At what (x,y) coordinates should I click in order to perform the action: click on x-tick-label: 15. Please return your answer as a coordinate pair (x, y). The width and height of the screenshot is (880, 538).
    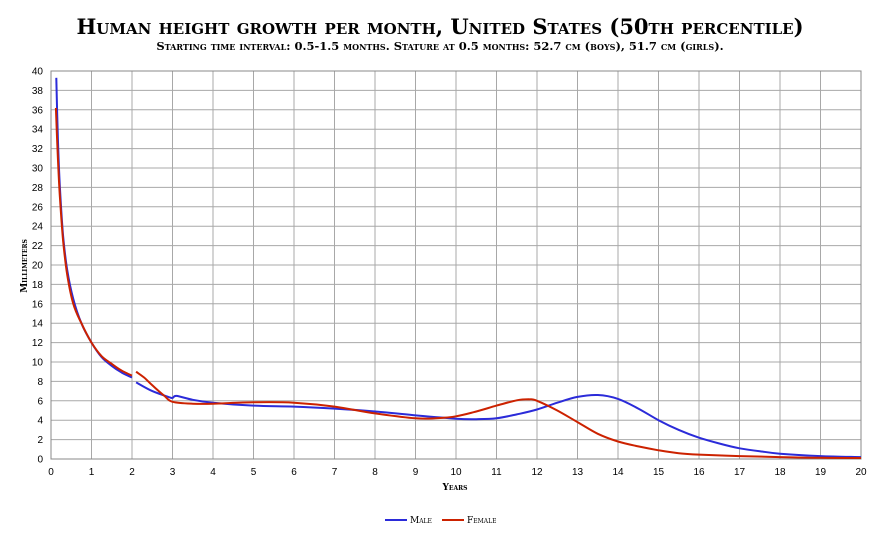
    Looking at the image, I should click on (659, 472).